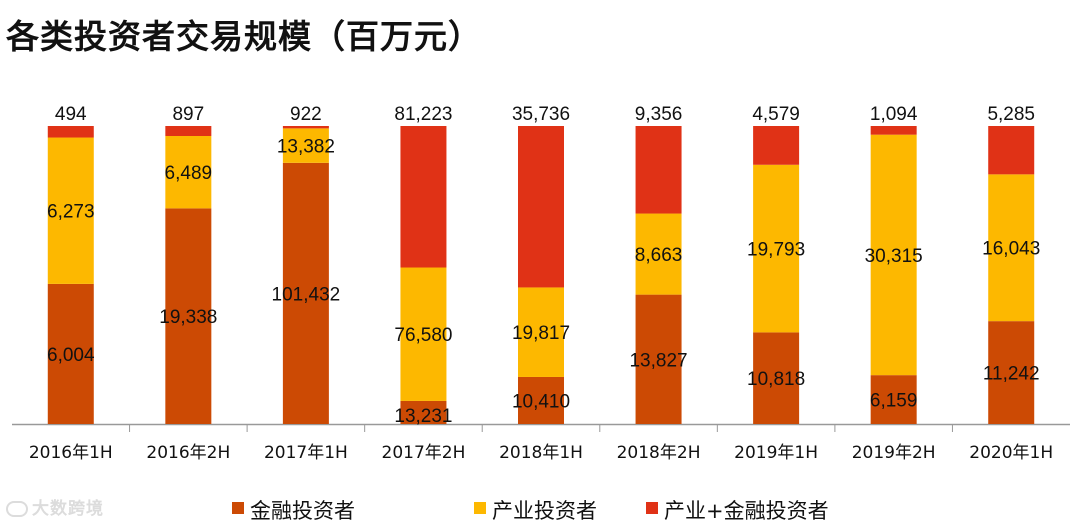  What do you see at coordinates (776, 453) in the screenshot?
I see `x-tick-label: 2019年1H` at bounding box center [776, 453].